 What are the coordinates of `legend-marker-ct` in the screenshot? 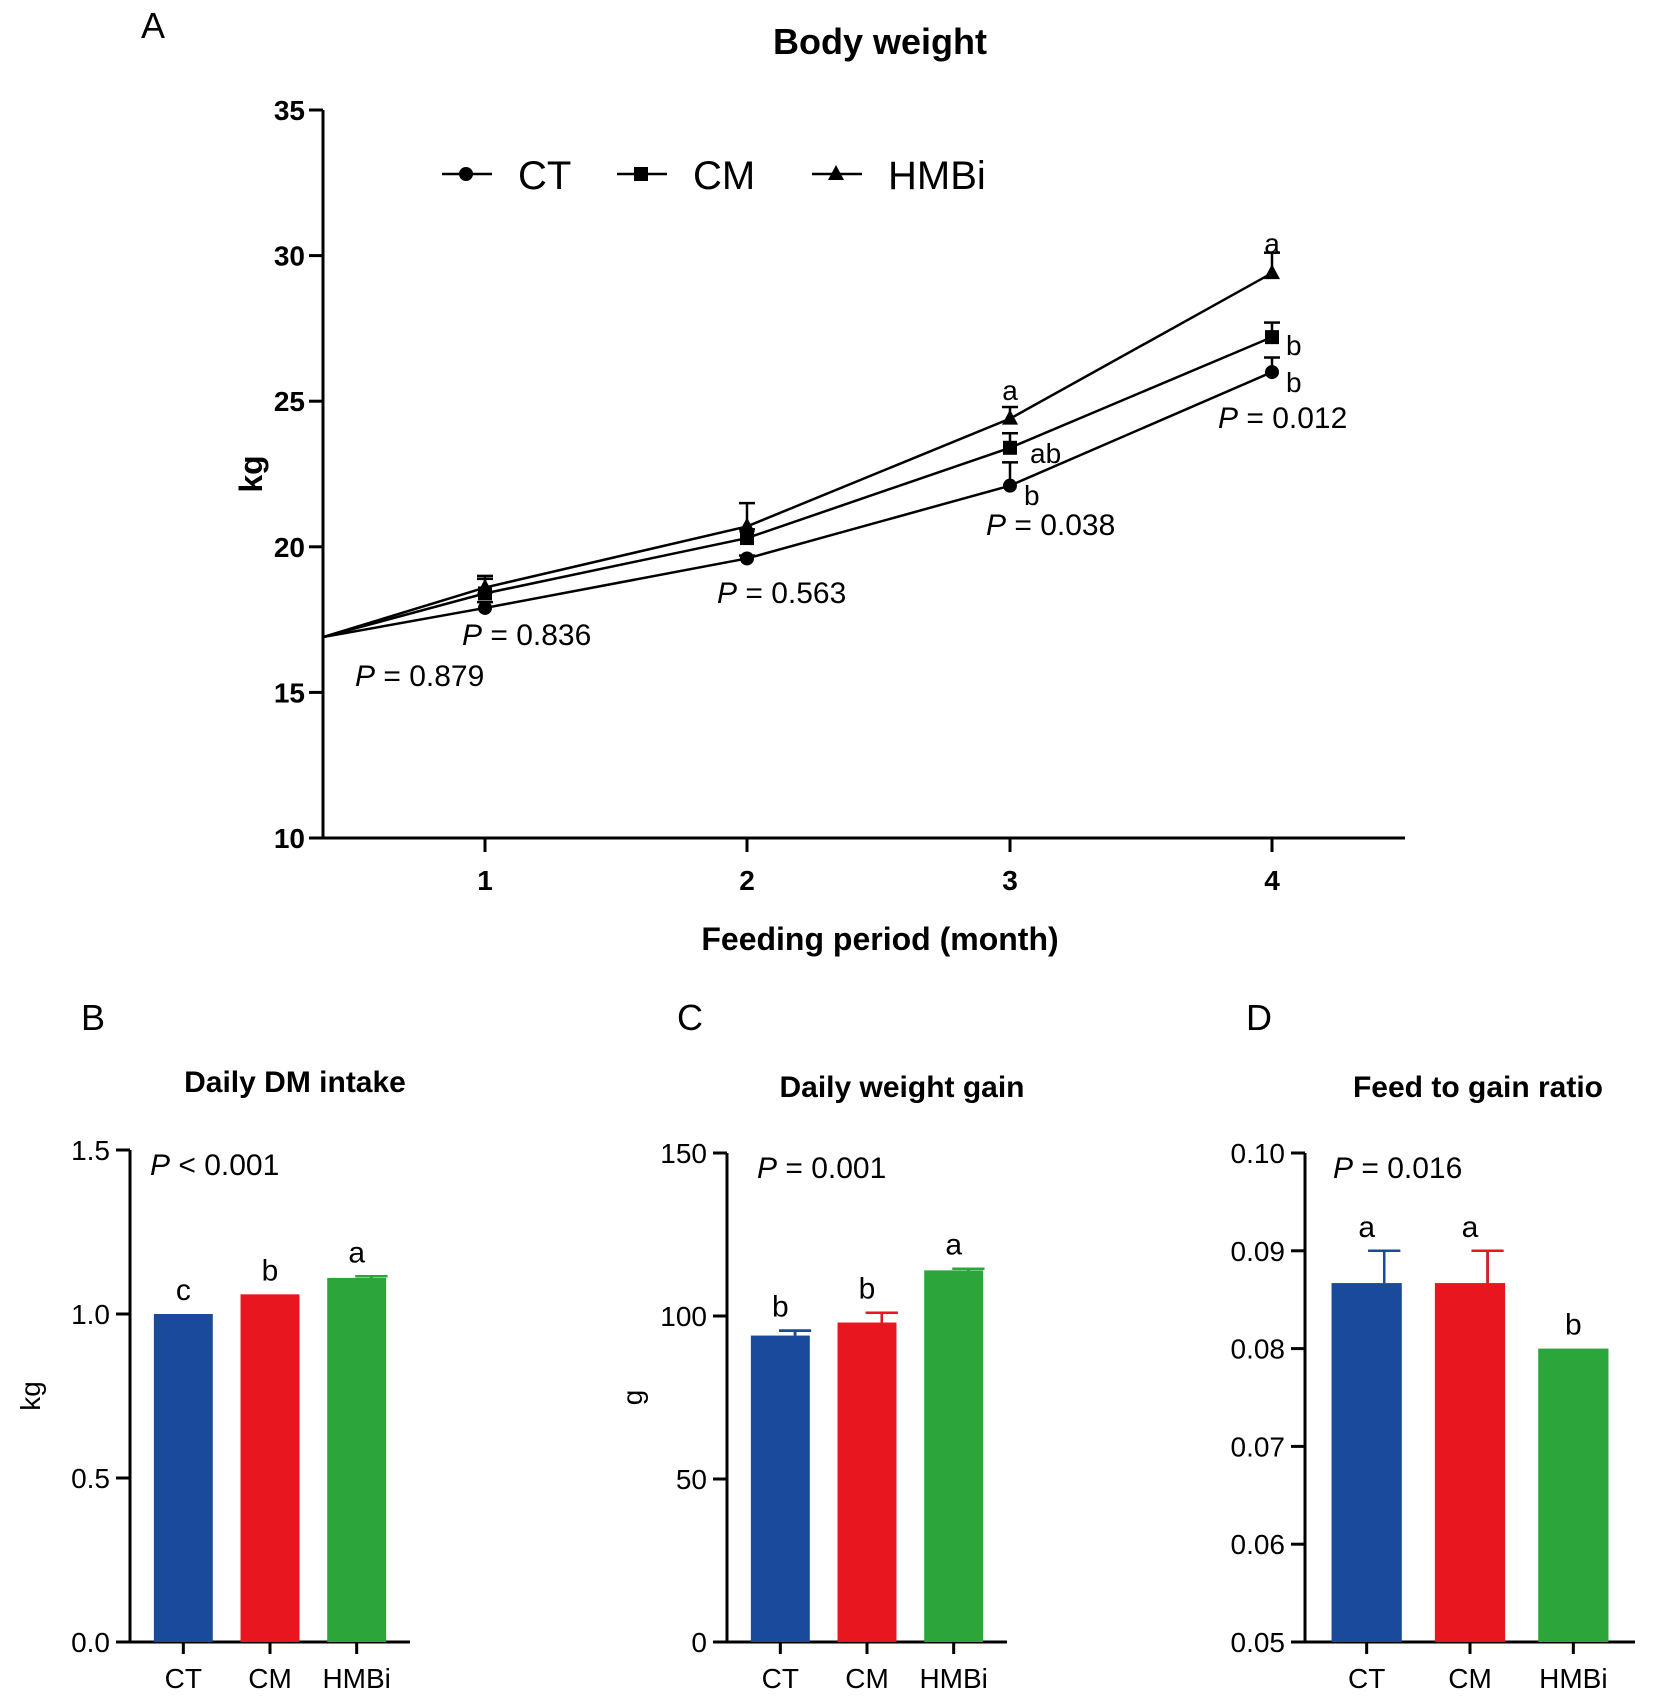 It's located at (466, 174).